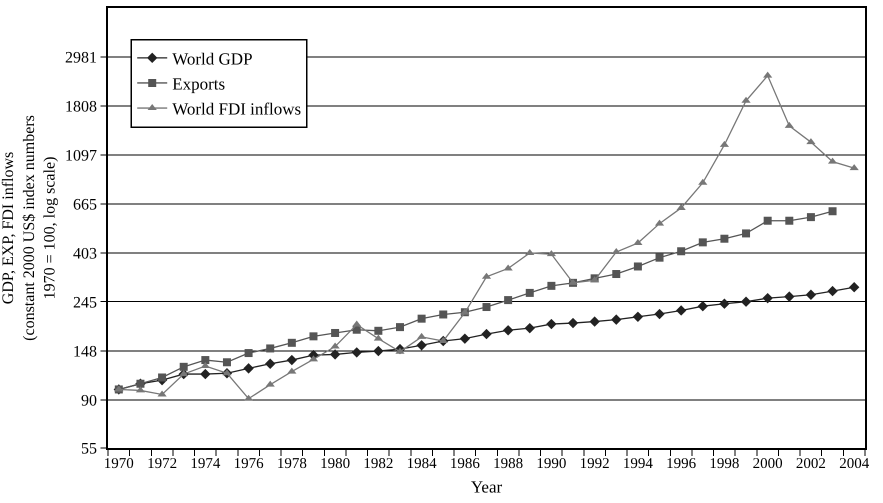 The image size is (883, 503). What do you see at coordinates (212, 58) in the screenshot?
I see `legend-label: World GDP` at bounding box center [212, 58].